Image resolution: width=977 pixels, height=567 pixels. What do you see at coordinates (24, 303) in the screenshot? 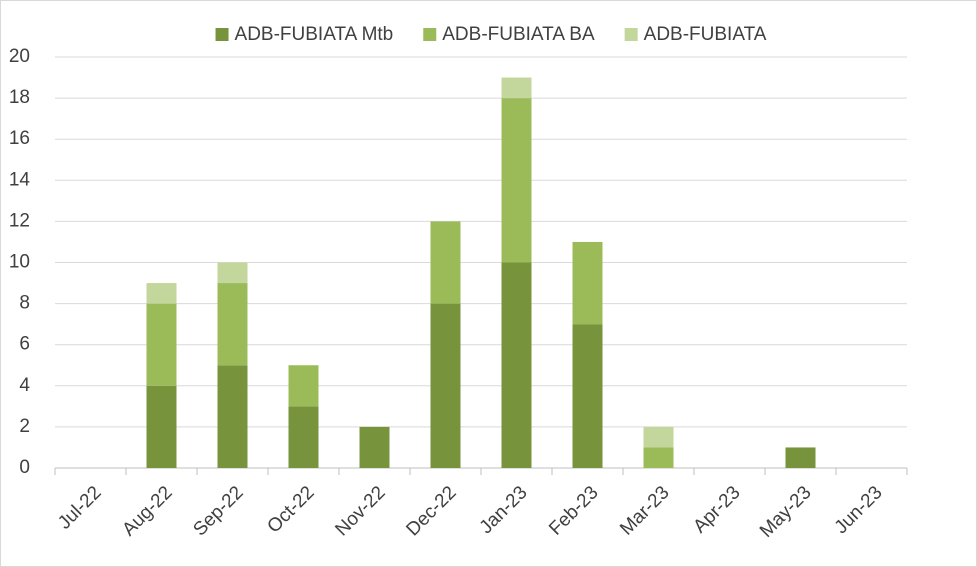
I see `y-tick-label: 8` at bounding box center [24, 303].